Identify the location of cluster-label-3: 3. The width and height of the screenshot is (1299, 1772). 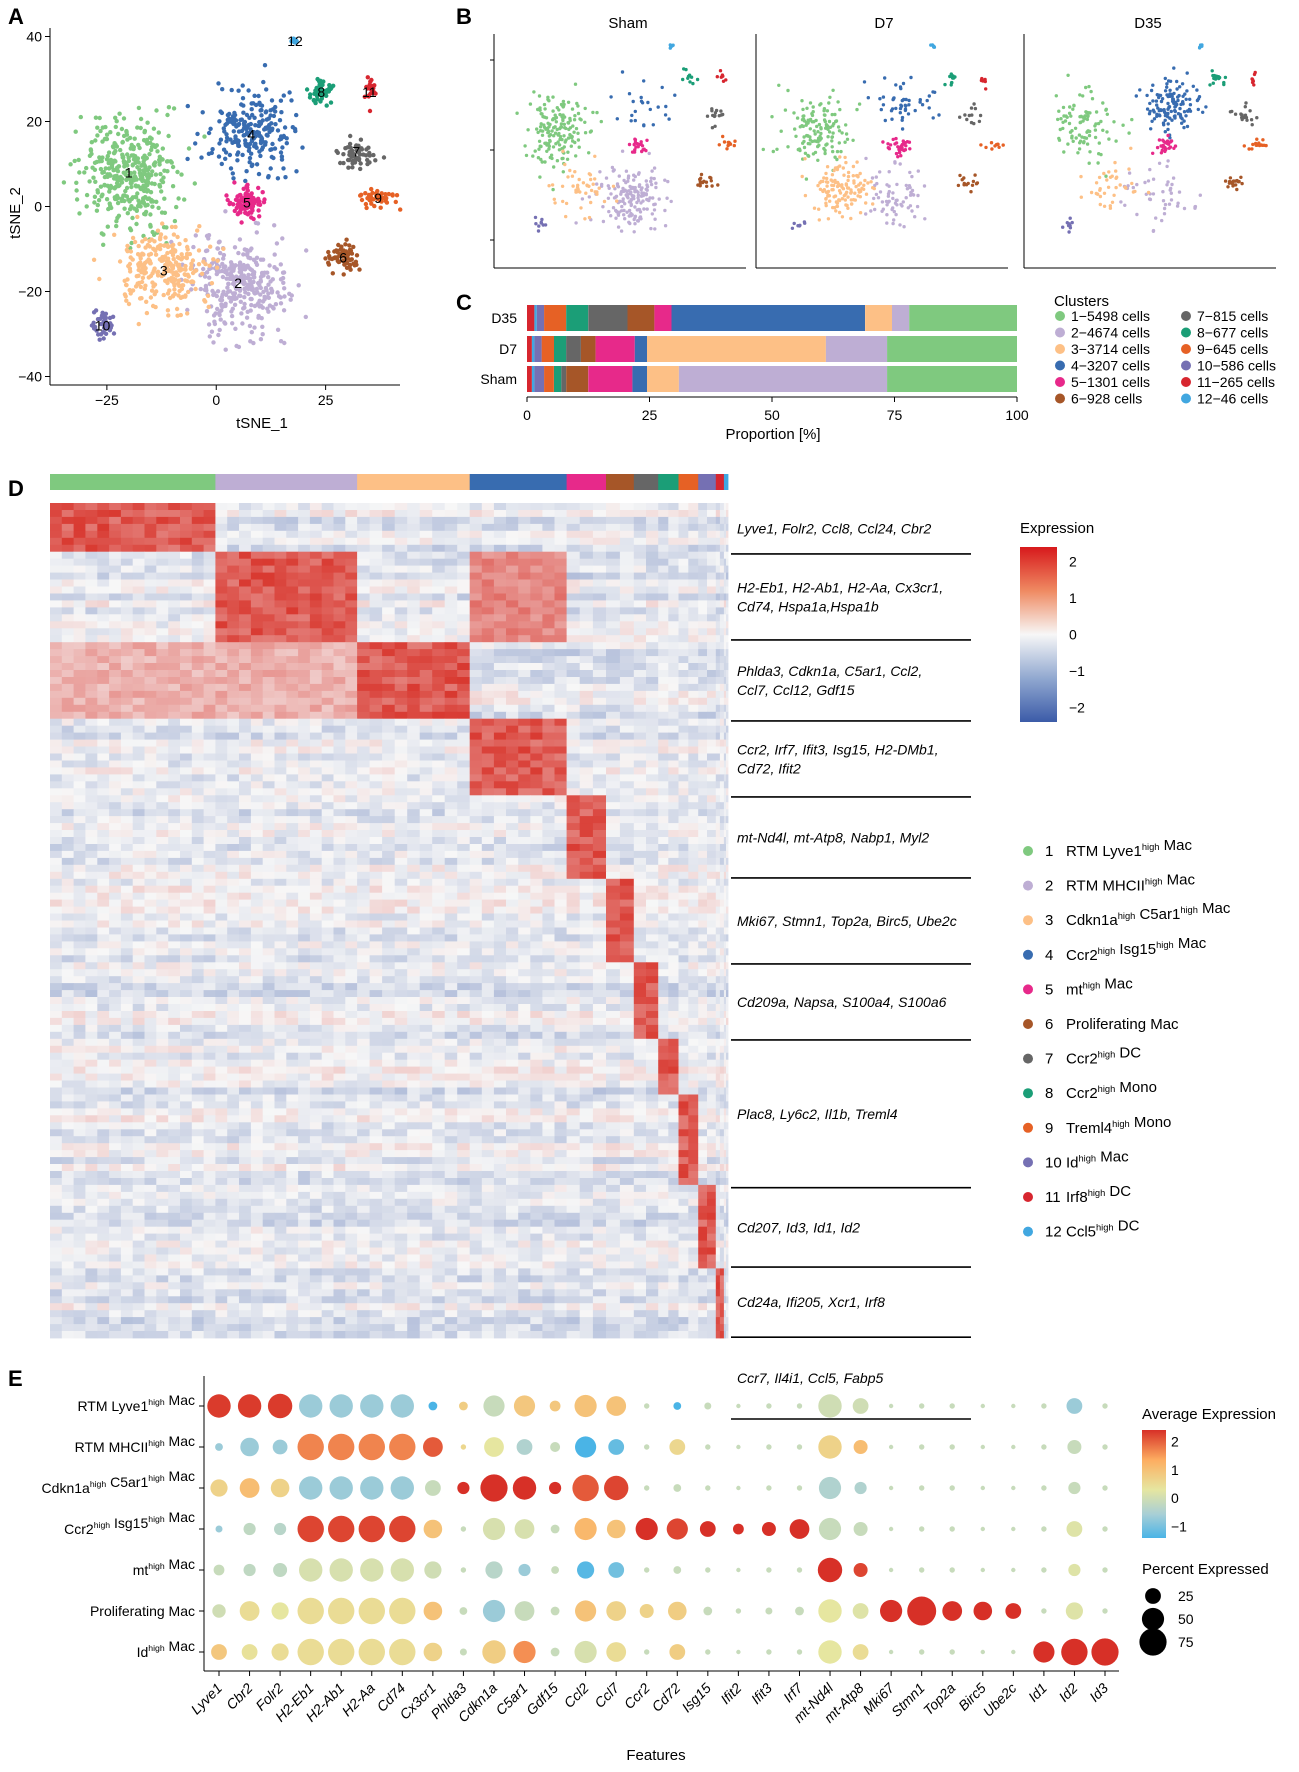
(164, 270).